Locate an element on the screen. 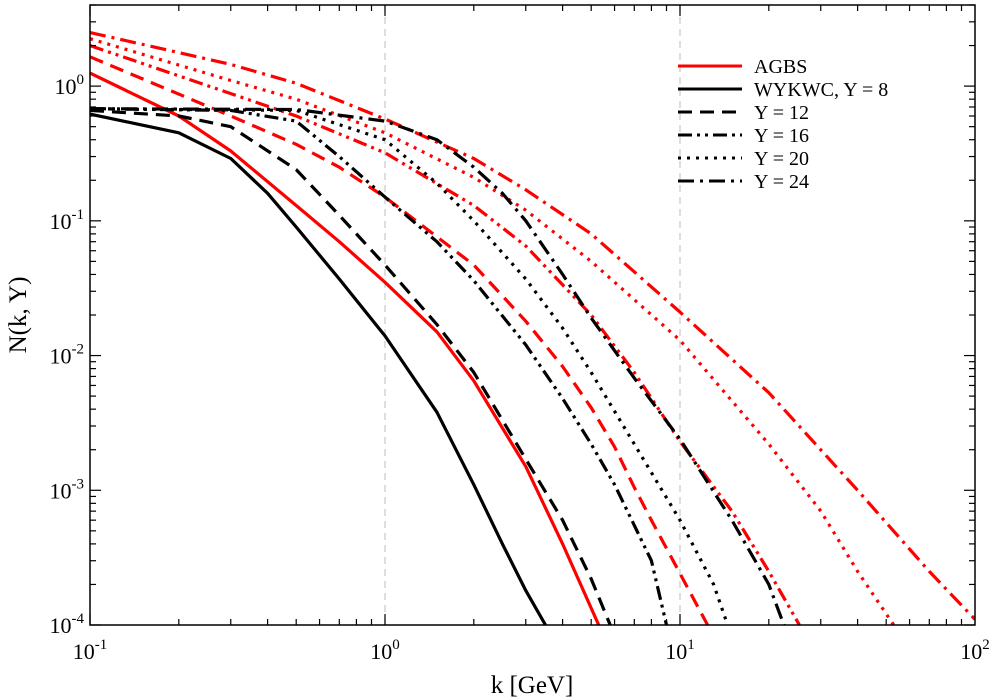 This screenshot has width=997, height=698. y-tick-labels: 10⁰ 10⁻¹ 10⁻² 10⁻³ 10⁻⁴ is located at coordinates (67, 355).